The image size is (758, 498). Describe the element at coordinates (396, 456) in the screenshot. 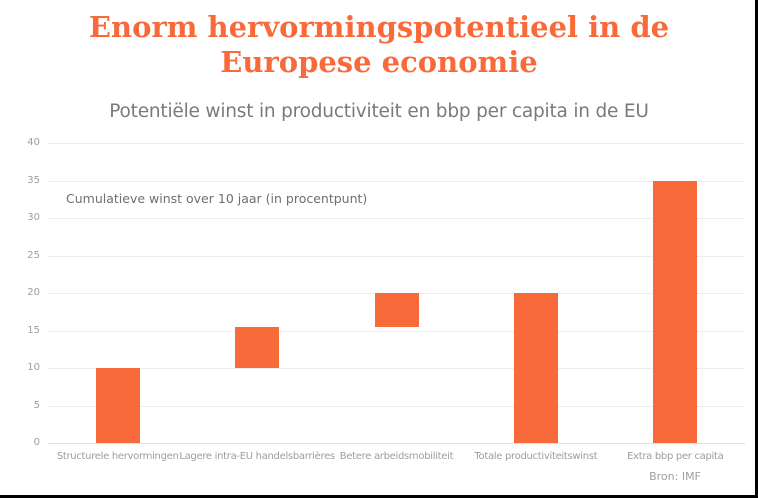

I see `x-category-label: Betere arbeidsmobiliteit` at that location.